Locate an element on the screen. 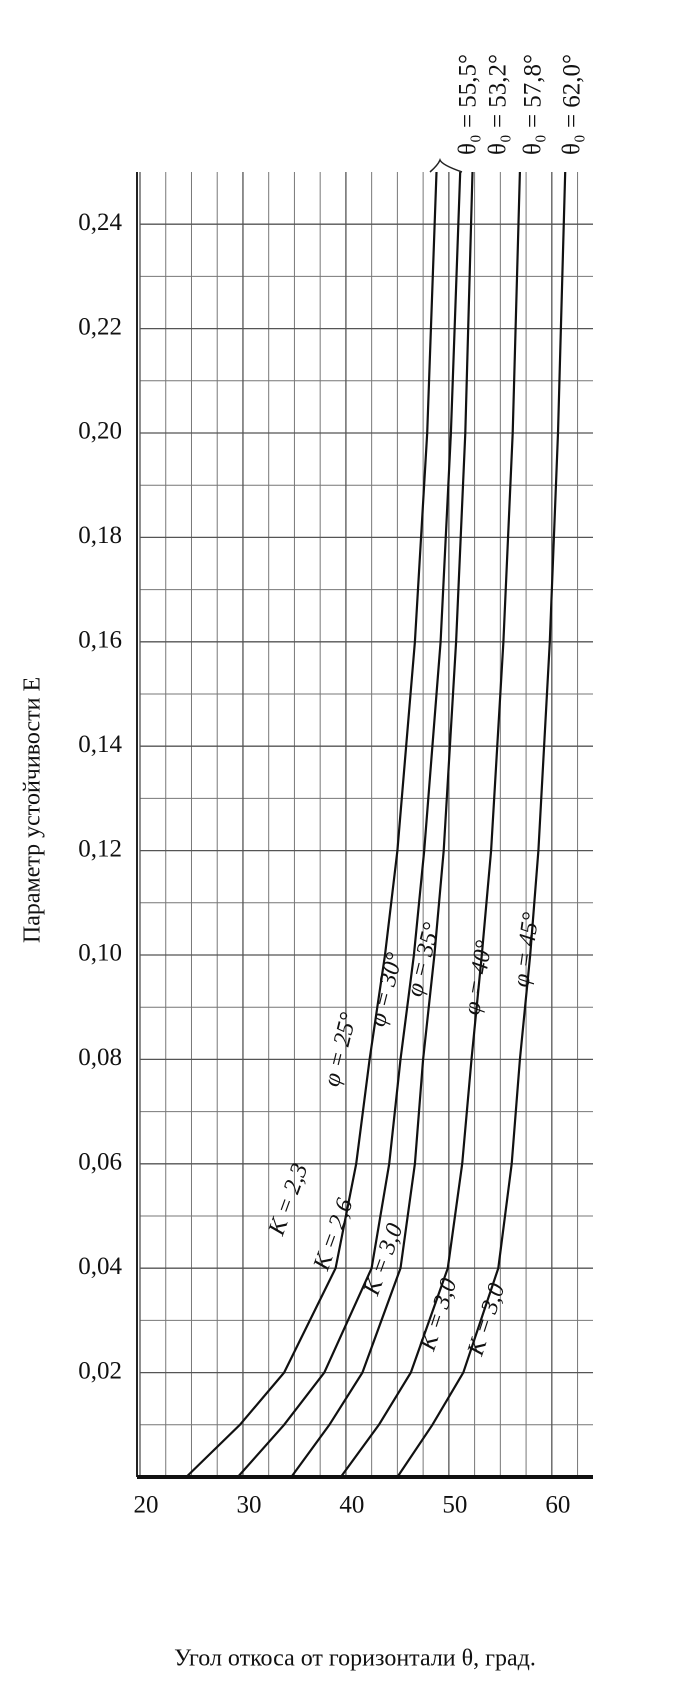  phi-label: φ = 25° is located at coordinates (341, 1050).